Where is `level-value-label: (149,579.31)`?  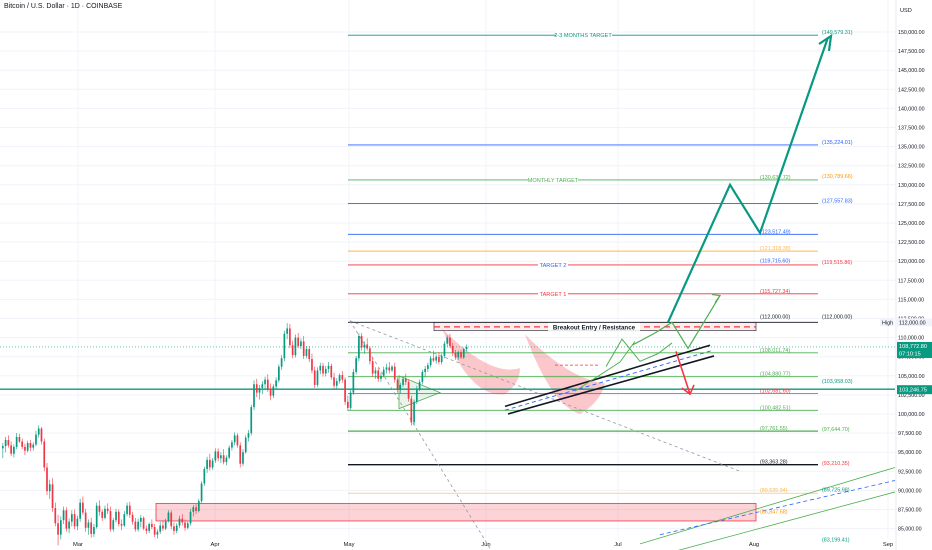 level-value-label: (149,579.31) is located at coordinates (837, 33).